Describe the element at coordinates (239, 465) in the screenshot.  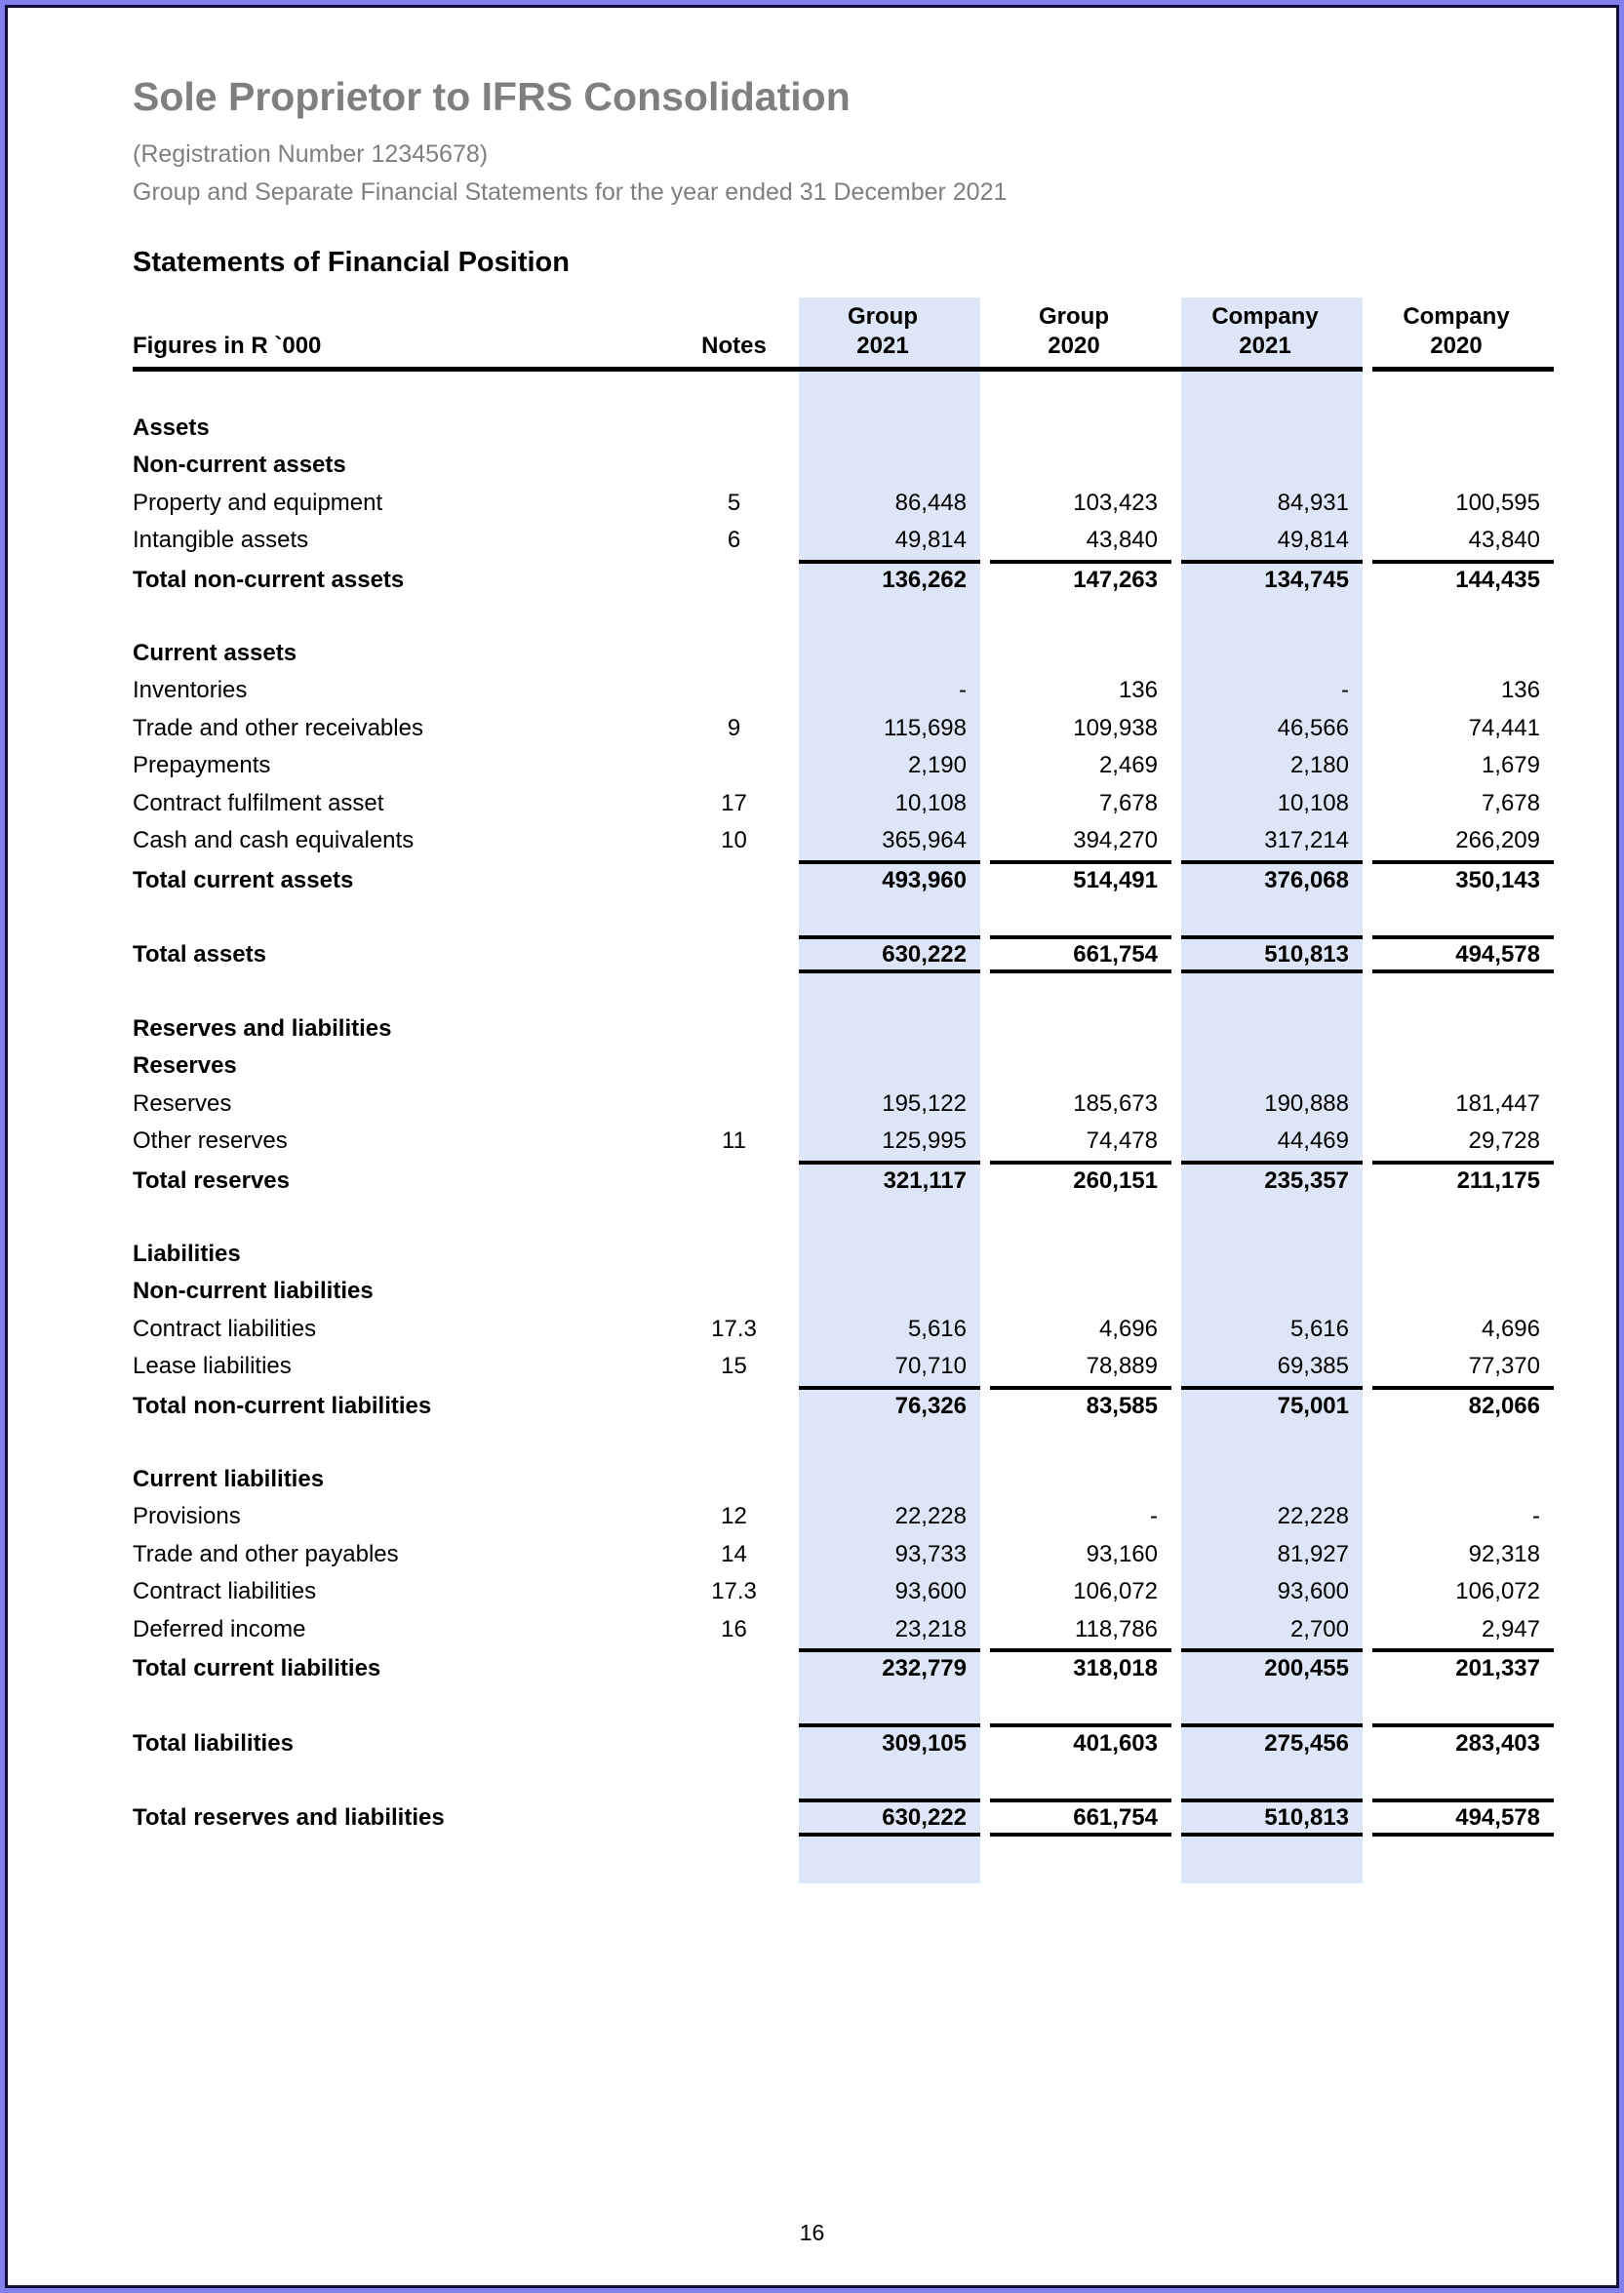
I see `row-label: Non-current assets` at that location.